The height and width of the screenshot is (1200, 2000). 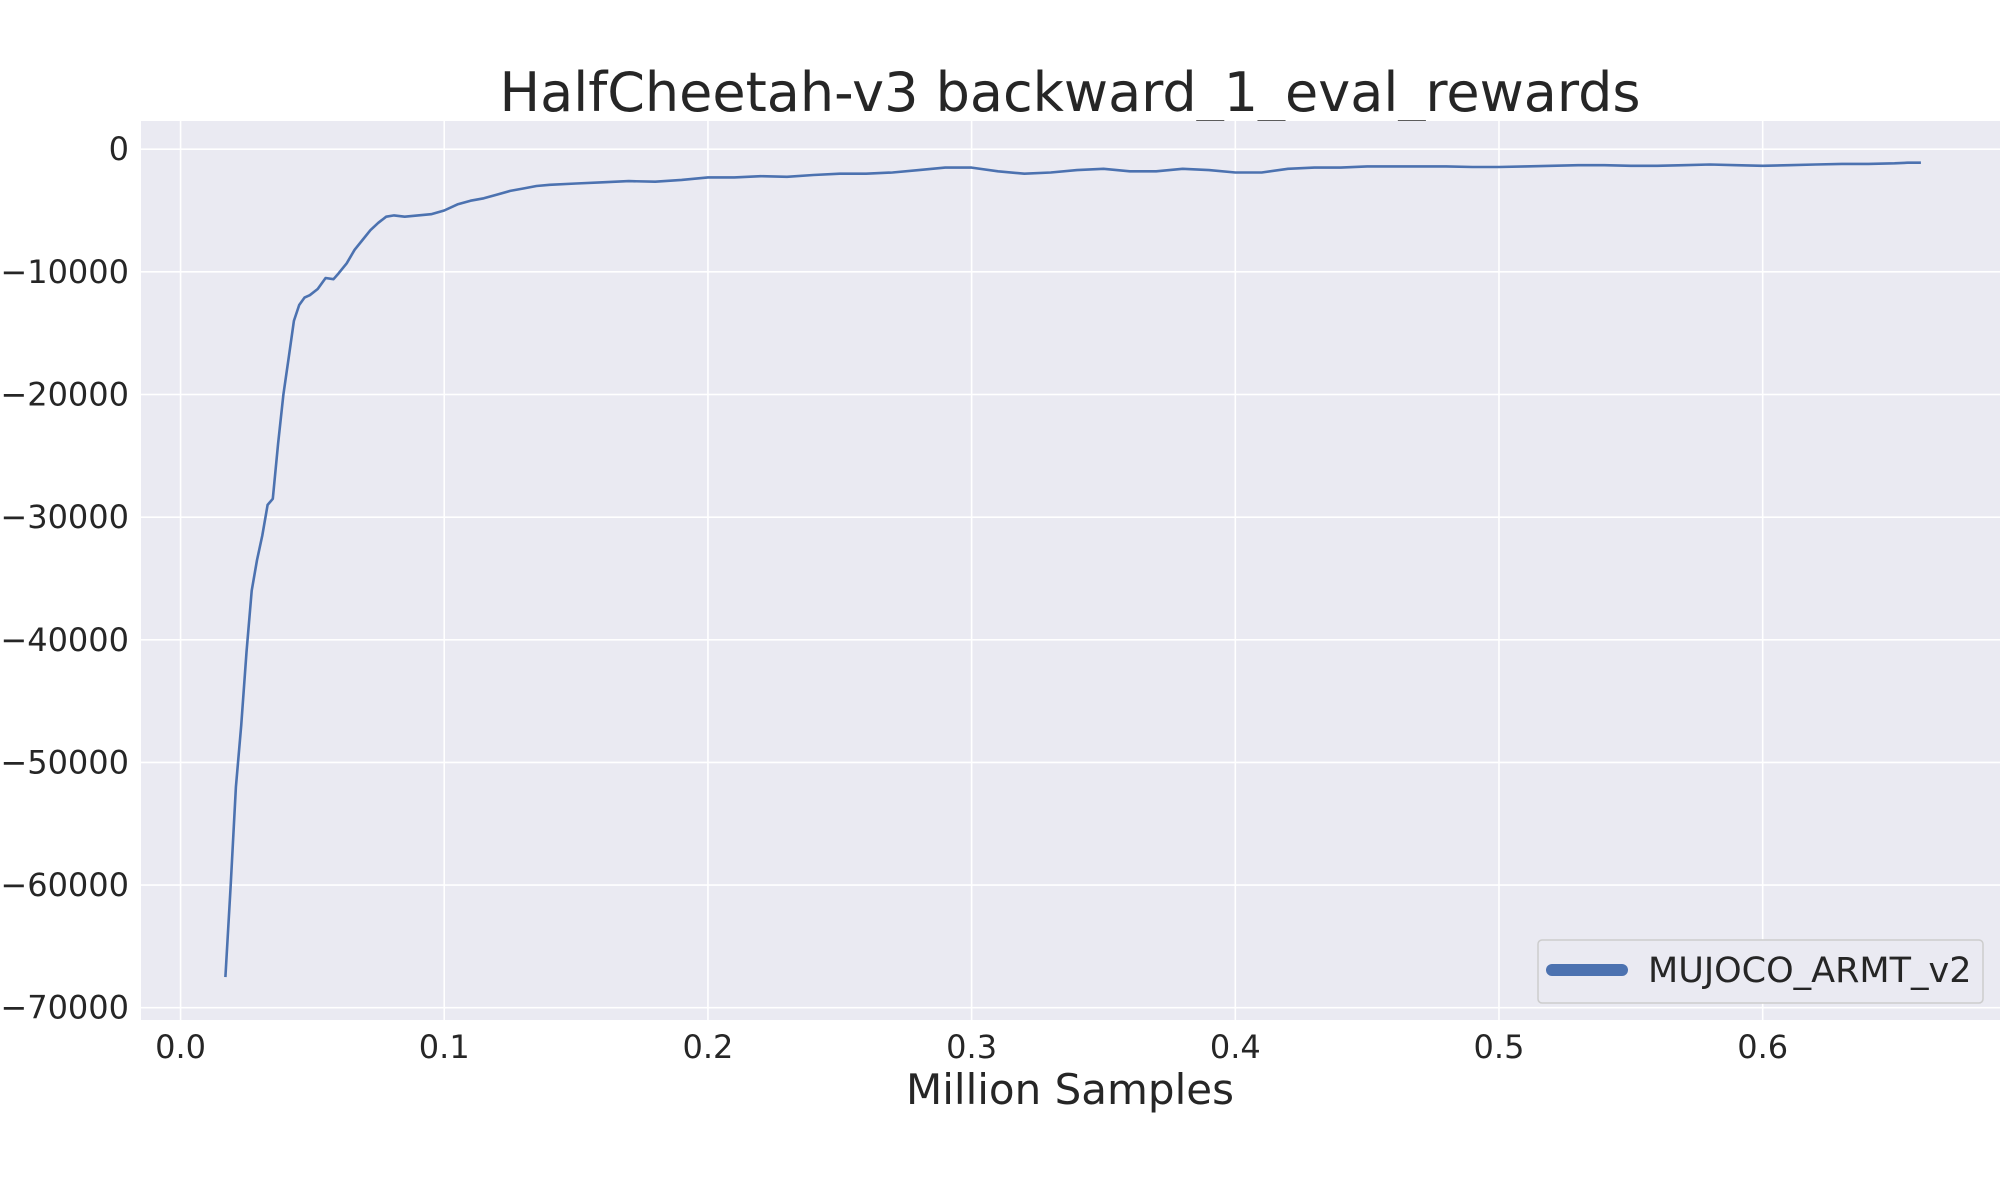 I want to click on y-tick-label: 0, so click(x=119, y=149).